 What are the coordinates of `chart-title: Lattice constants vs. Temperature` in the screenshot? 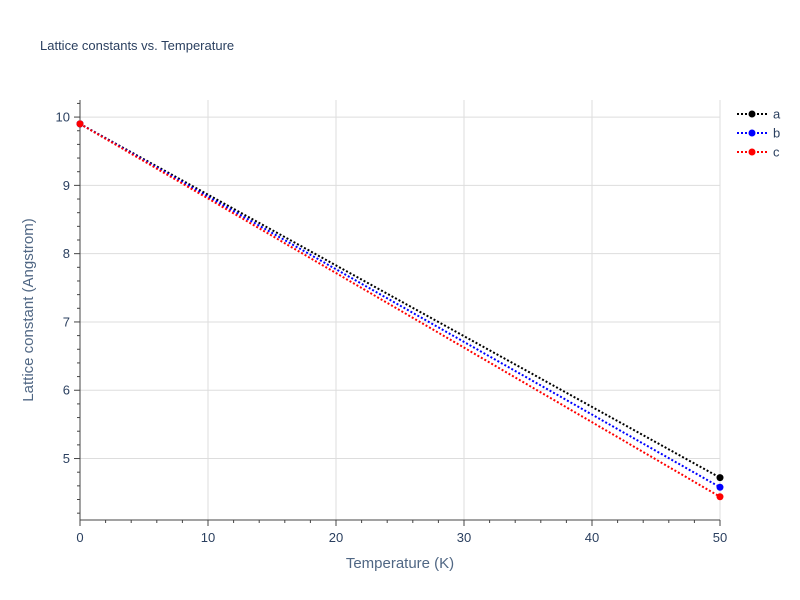 It's located at (137, 45).